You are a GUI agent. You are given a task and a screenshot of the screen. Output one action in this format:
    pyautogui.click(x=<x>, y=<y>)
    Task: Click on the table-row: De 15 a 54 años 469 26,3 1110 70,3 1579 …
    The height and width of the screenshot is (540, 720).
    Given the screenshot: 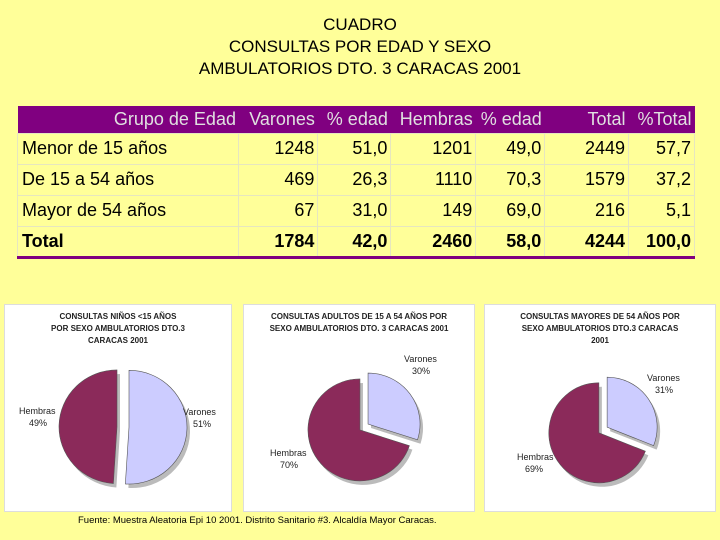 What is the action you would take?
    pyautogui.click(x=355, y=179)
    